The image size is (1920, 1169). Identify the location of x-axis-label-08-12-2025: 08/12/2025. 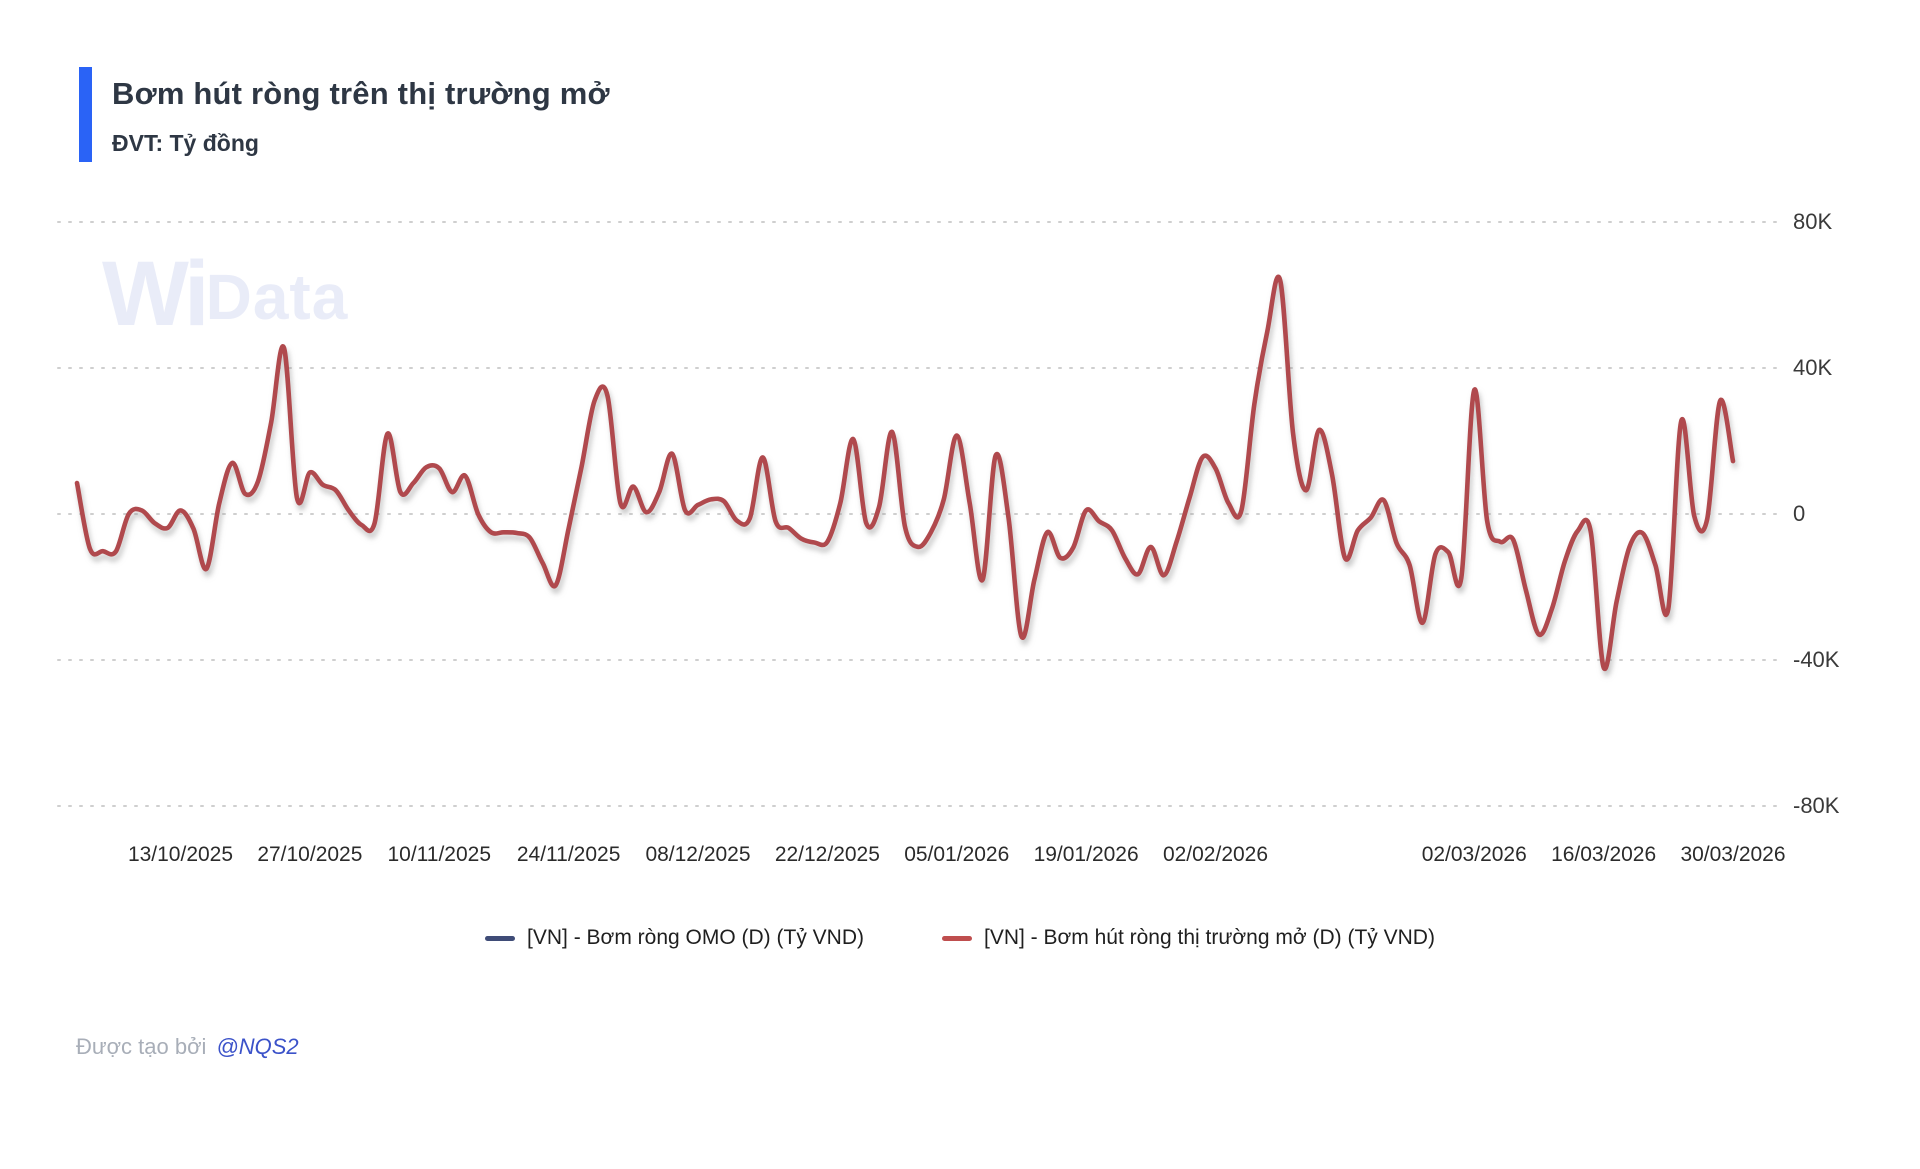
(698, 854).